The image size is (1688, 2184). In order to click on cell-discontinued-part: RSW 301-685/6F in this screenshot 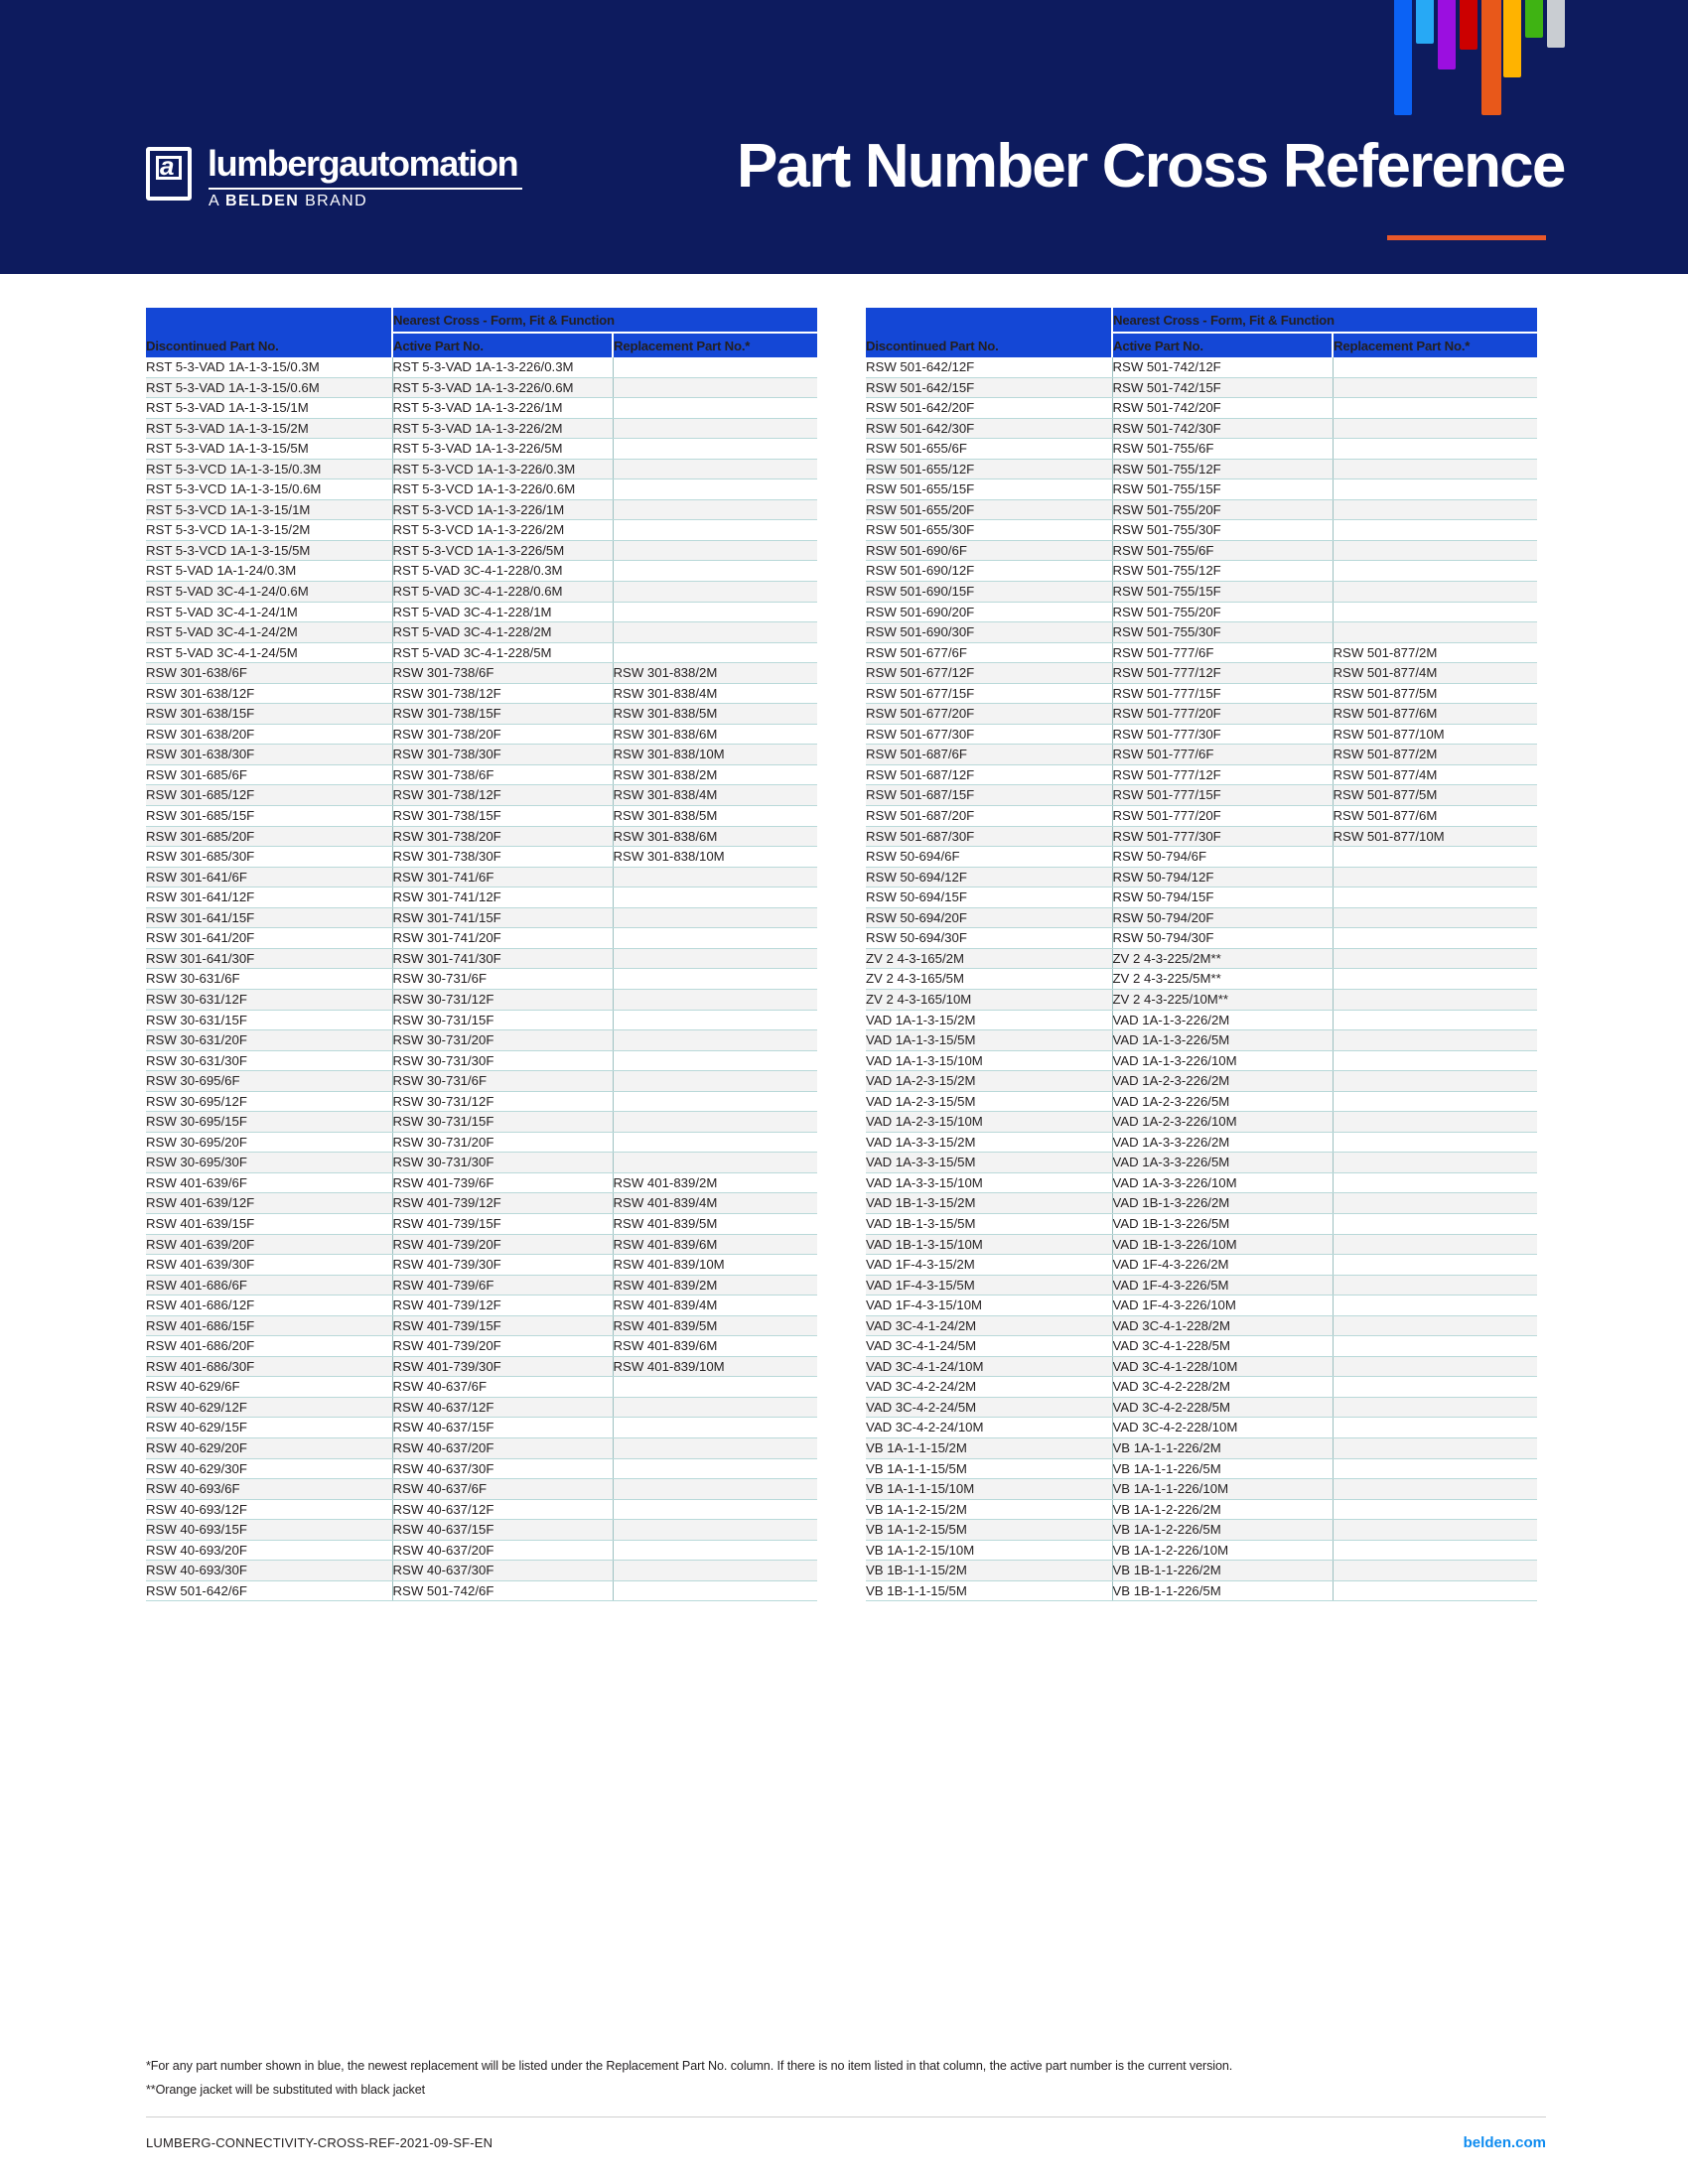, I will do `click(269, 775)`.